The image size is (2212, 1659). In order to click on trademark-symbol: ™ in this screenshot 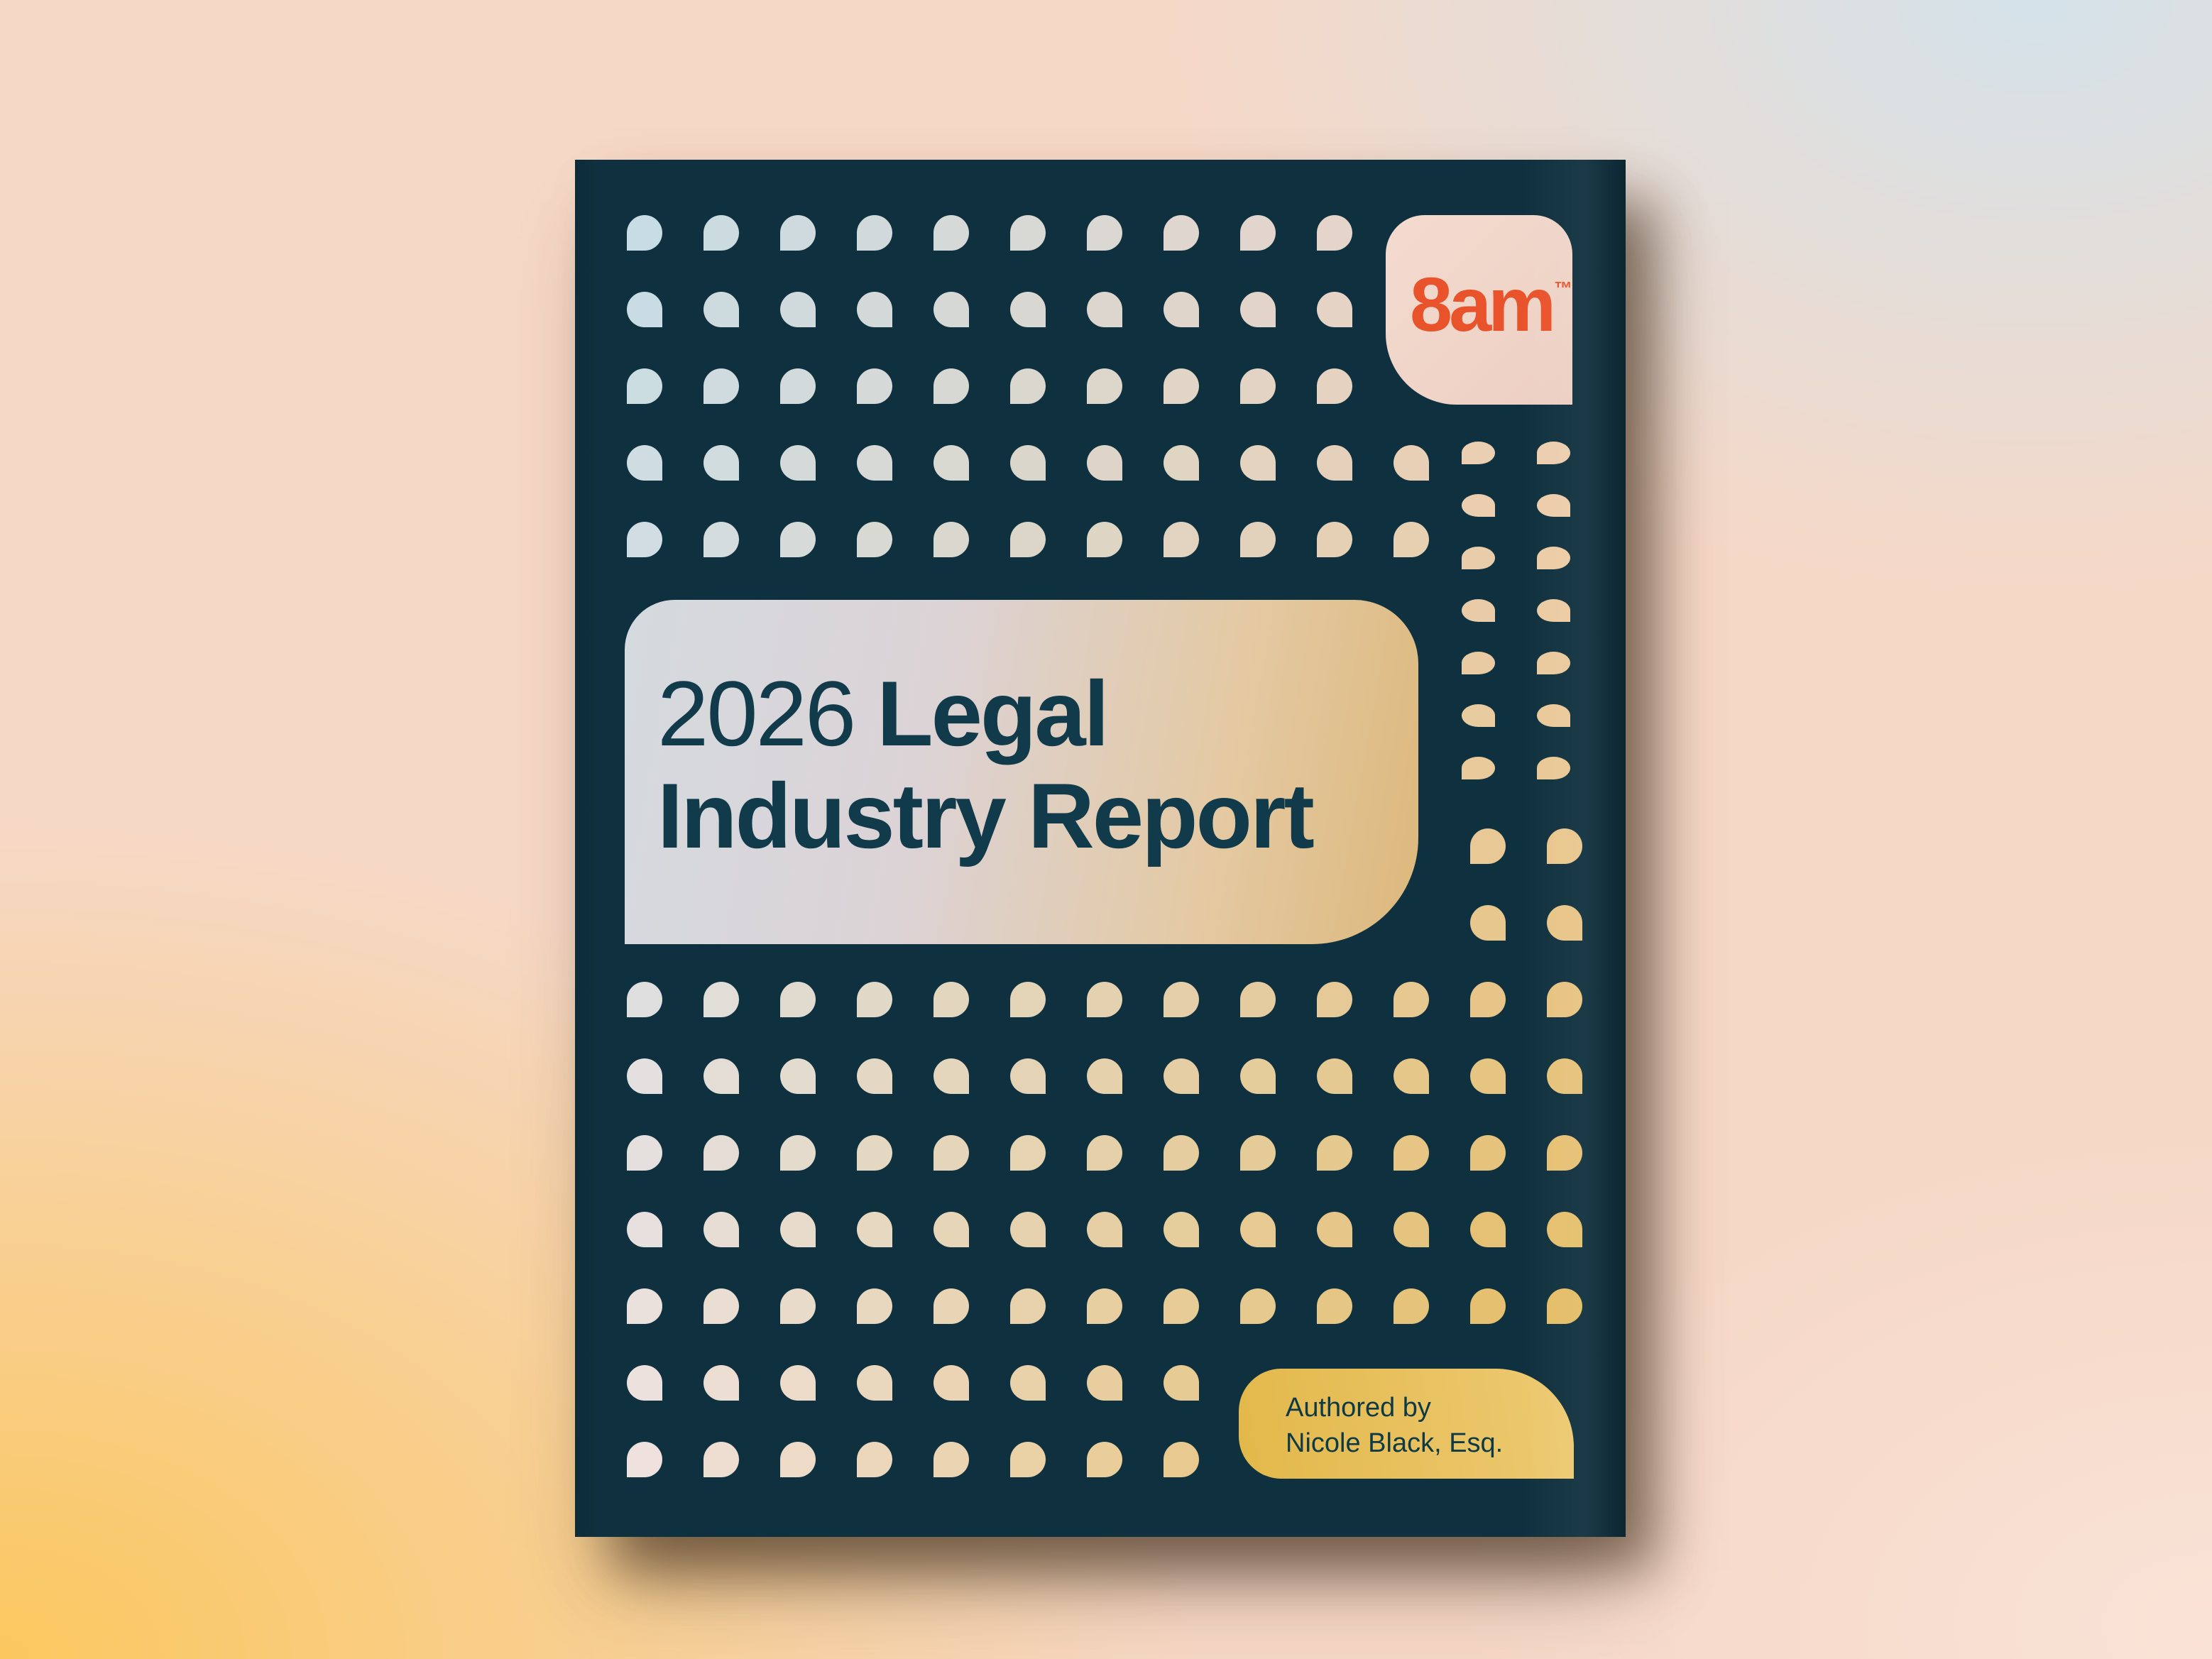, I will do `click(1563, 288)`.